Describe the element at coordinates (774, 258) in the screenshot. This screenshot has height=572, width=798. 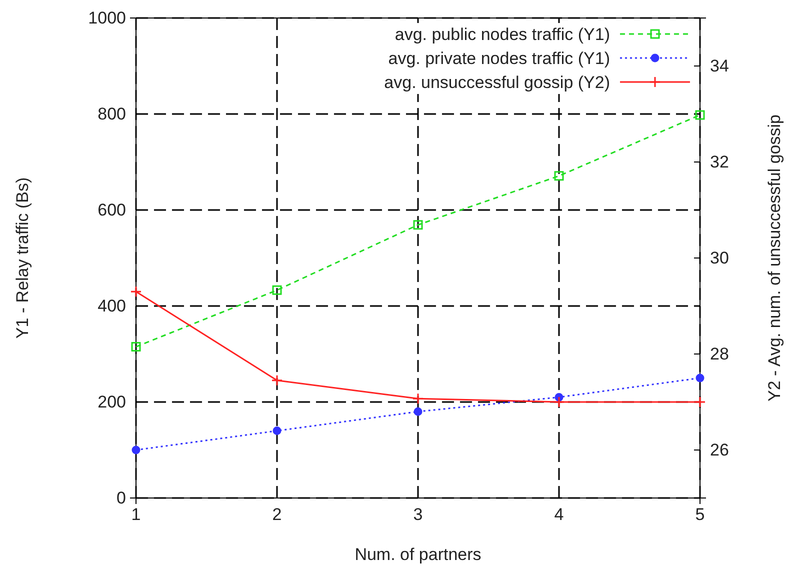
I see `y2-axis-title: Y2 - Avg. num. of unsuccessful gossip` at that location.